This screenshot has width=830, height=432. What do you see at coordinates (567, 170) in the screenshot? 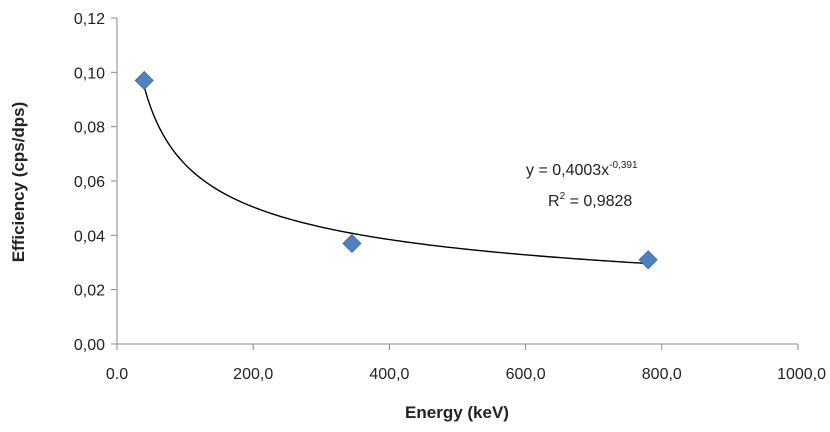
I see `trendline-equation-base: y = 0,4003x` at bounding box center [567, 170].